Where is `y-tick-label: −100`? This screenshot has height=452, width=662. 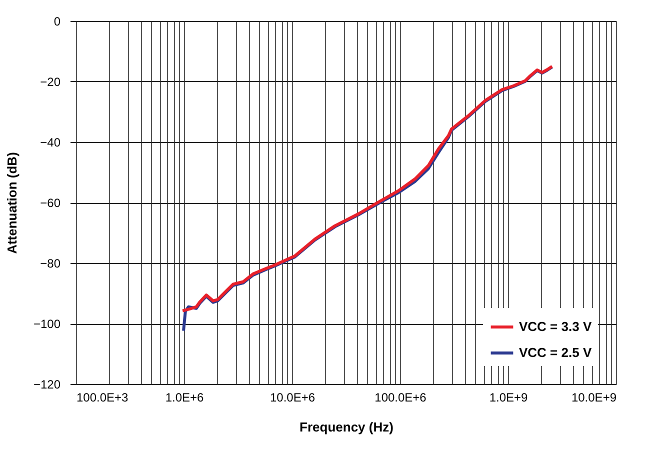
y-tick-label: −100 is located at coordinates (47, 324).